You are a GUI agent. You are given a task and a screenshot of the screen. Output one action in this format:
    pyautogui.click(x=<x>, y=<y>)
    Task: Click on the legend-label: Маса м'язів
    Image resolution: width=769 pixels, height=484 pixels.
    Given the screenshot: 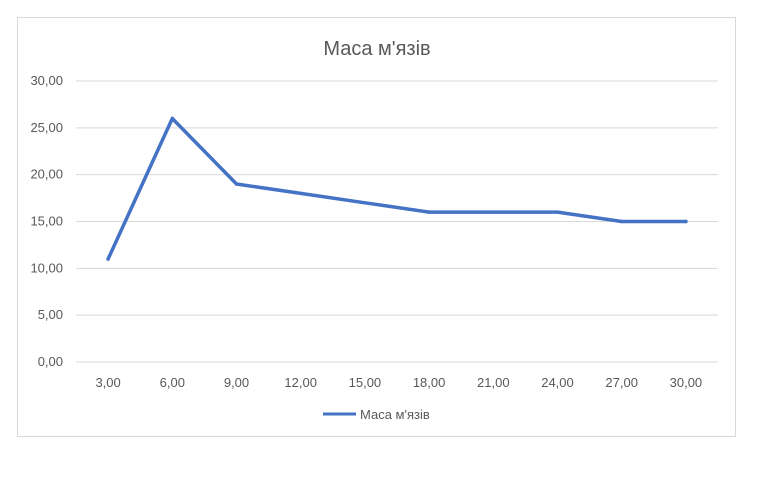 What is the action you would take?
    pyautogui.click(x=395, y=414)
    